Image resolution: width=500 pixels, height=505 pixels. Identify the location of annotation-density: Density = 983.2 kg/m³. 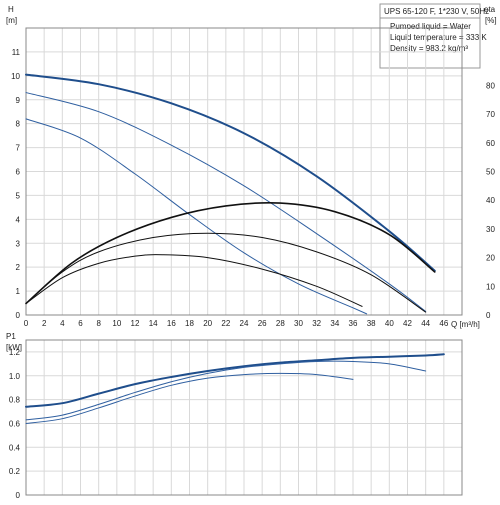
(429, 48).